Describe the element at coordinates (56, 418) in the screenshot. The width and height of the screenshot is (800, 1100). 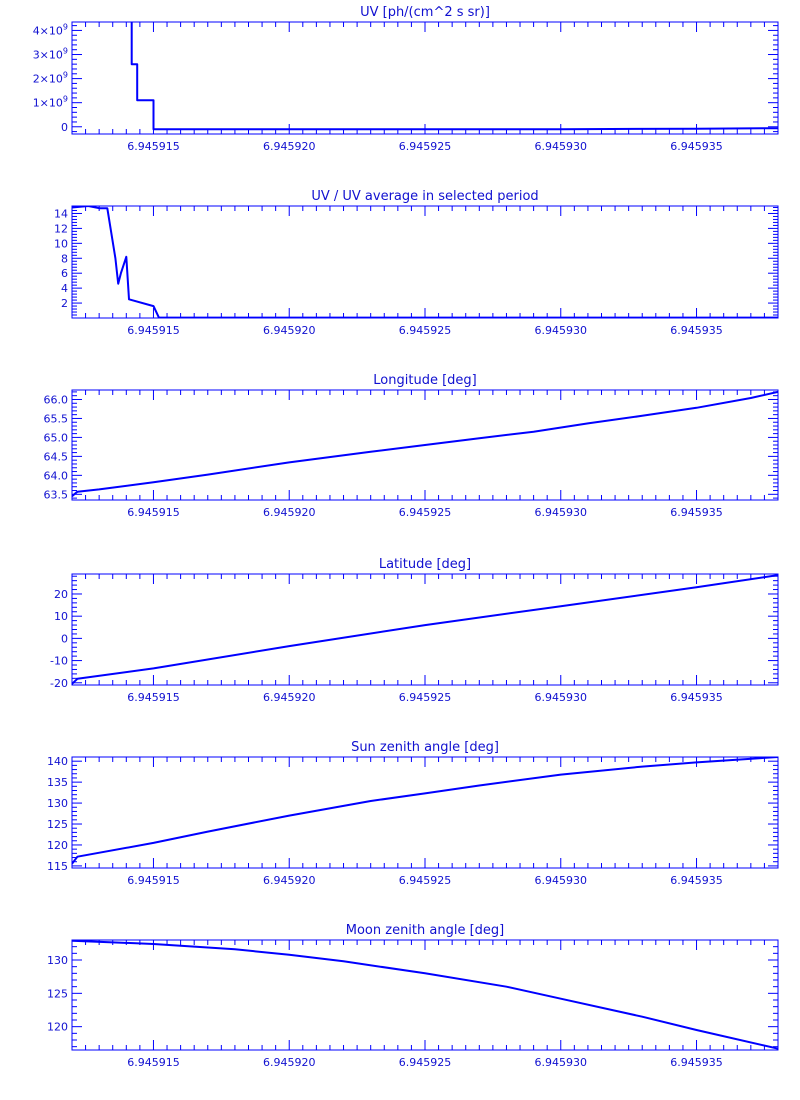
I see `y-tick-label: 65.5` at that location.